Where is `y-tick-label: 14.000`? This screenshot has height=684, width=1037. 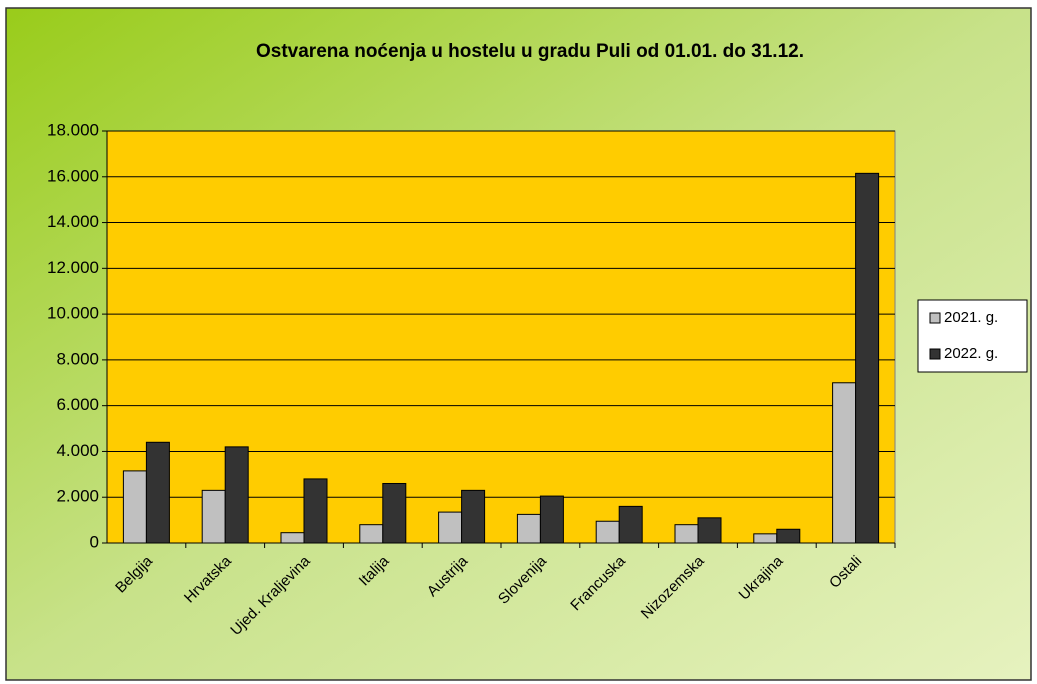 y-tick-label: 14.000 is located at coordinates (73, 221).